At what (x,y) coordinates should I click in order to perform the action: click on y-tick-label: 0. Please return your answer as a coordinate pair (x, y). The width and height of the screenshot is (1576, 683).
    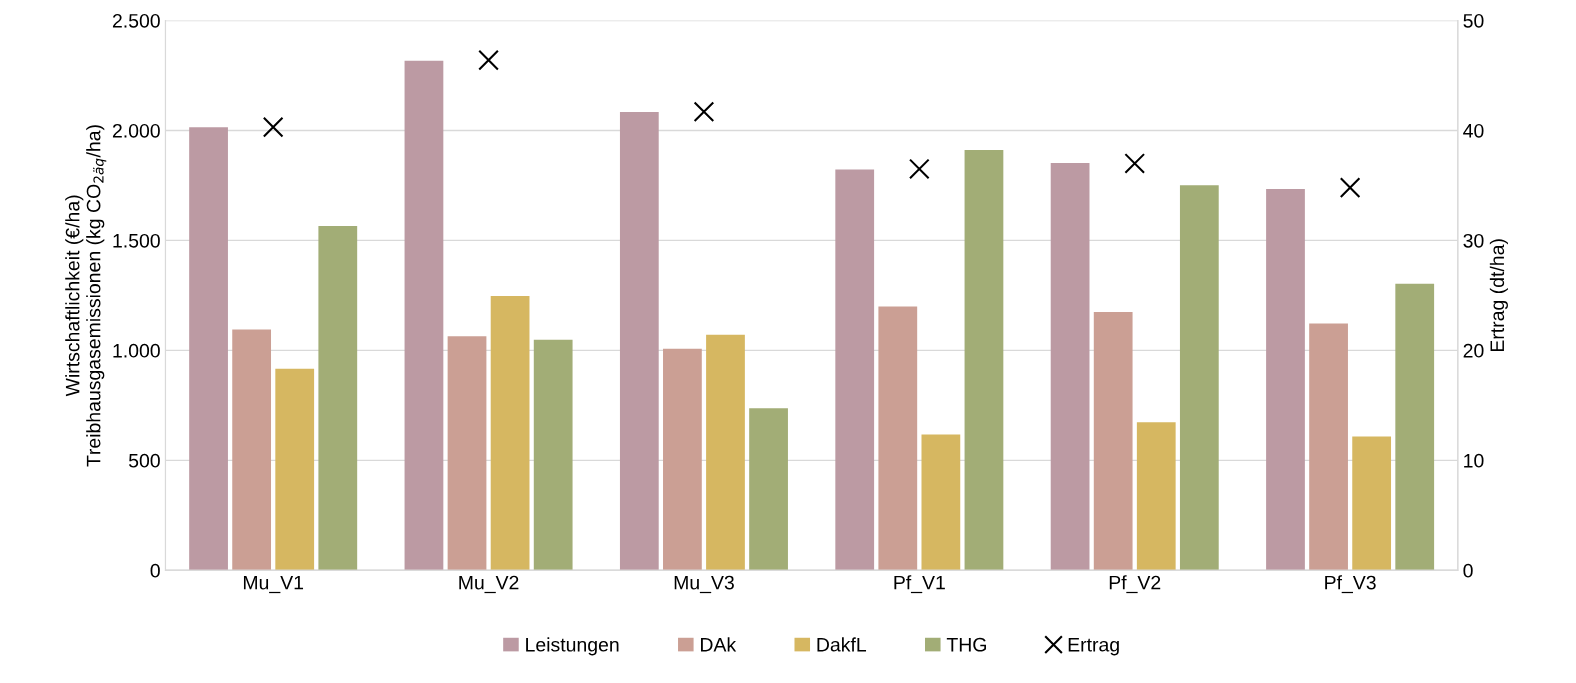
    Looking at the image, I should click on (155, 570).